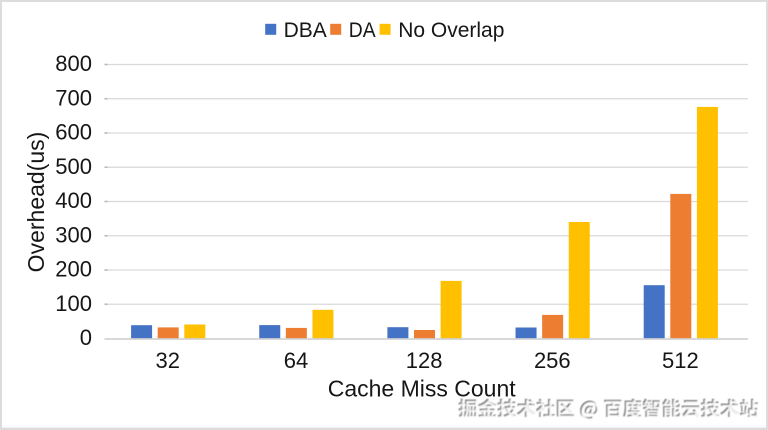 Image resolution: width=768 pixels, height=430 pixels. I want to click on svg-text: 600, so click(73, 132).